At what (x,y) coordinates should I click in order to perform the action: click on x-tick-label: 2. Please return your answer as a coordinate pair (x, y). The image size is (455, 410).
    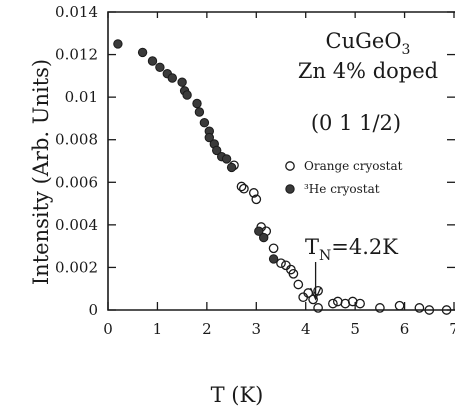
    Looking at the image, I should click on (207, 329).